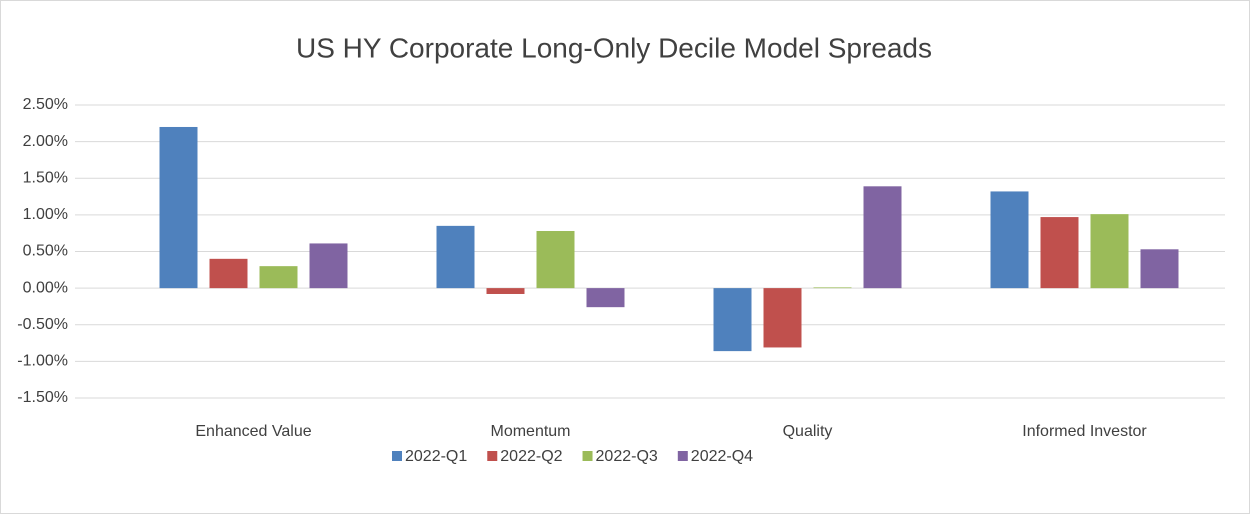 Image resolution: width=1251 pixels, height=515 pixels. I want to click on x-tick-label: Enhanced Value, so click(253, 431).